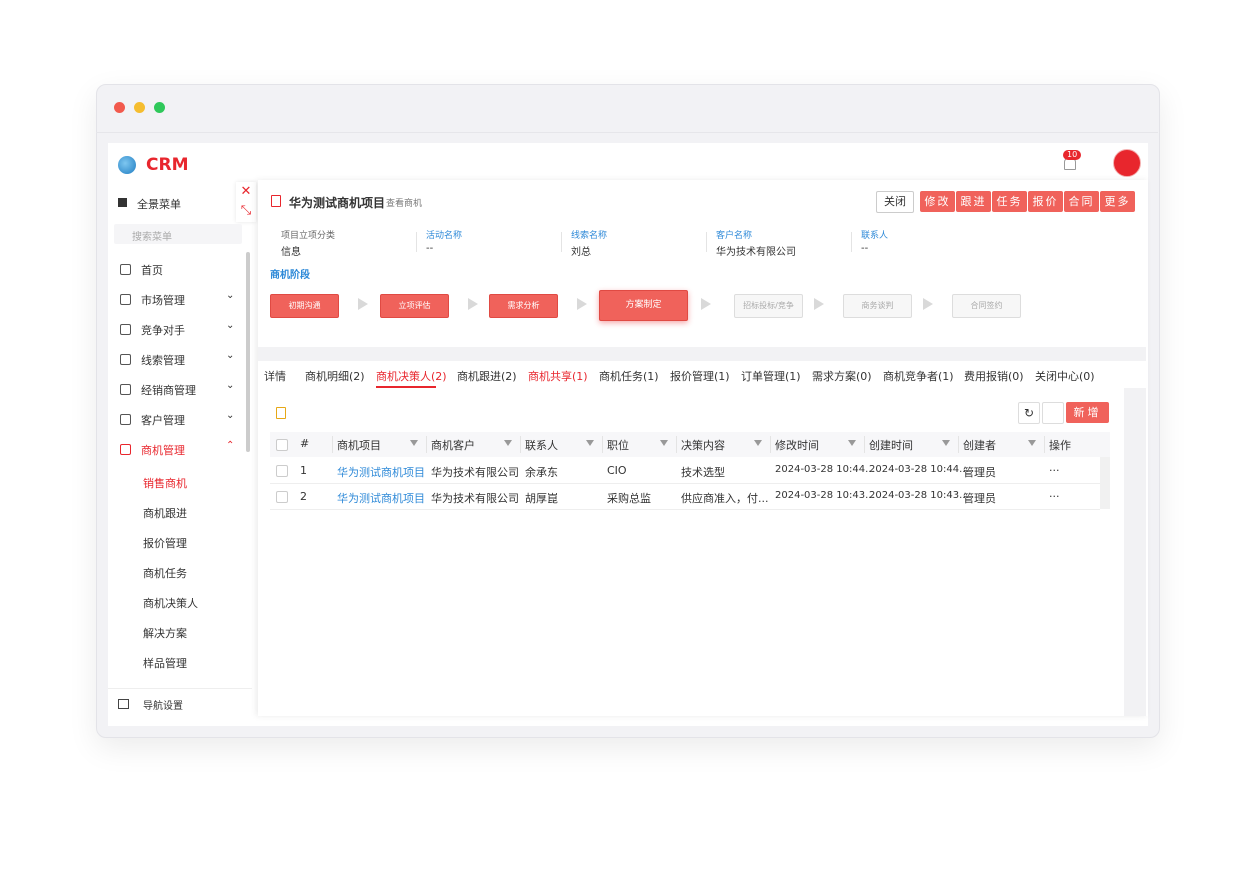 This screenshot has height=880, width=1240. What do you see at coordinates (1045, 201) in the screenshot?
I see `action-button: 报价` at bounding box center [1045, 201].